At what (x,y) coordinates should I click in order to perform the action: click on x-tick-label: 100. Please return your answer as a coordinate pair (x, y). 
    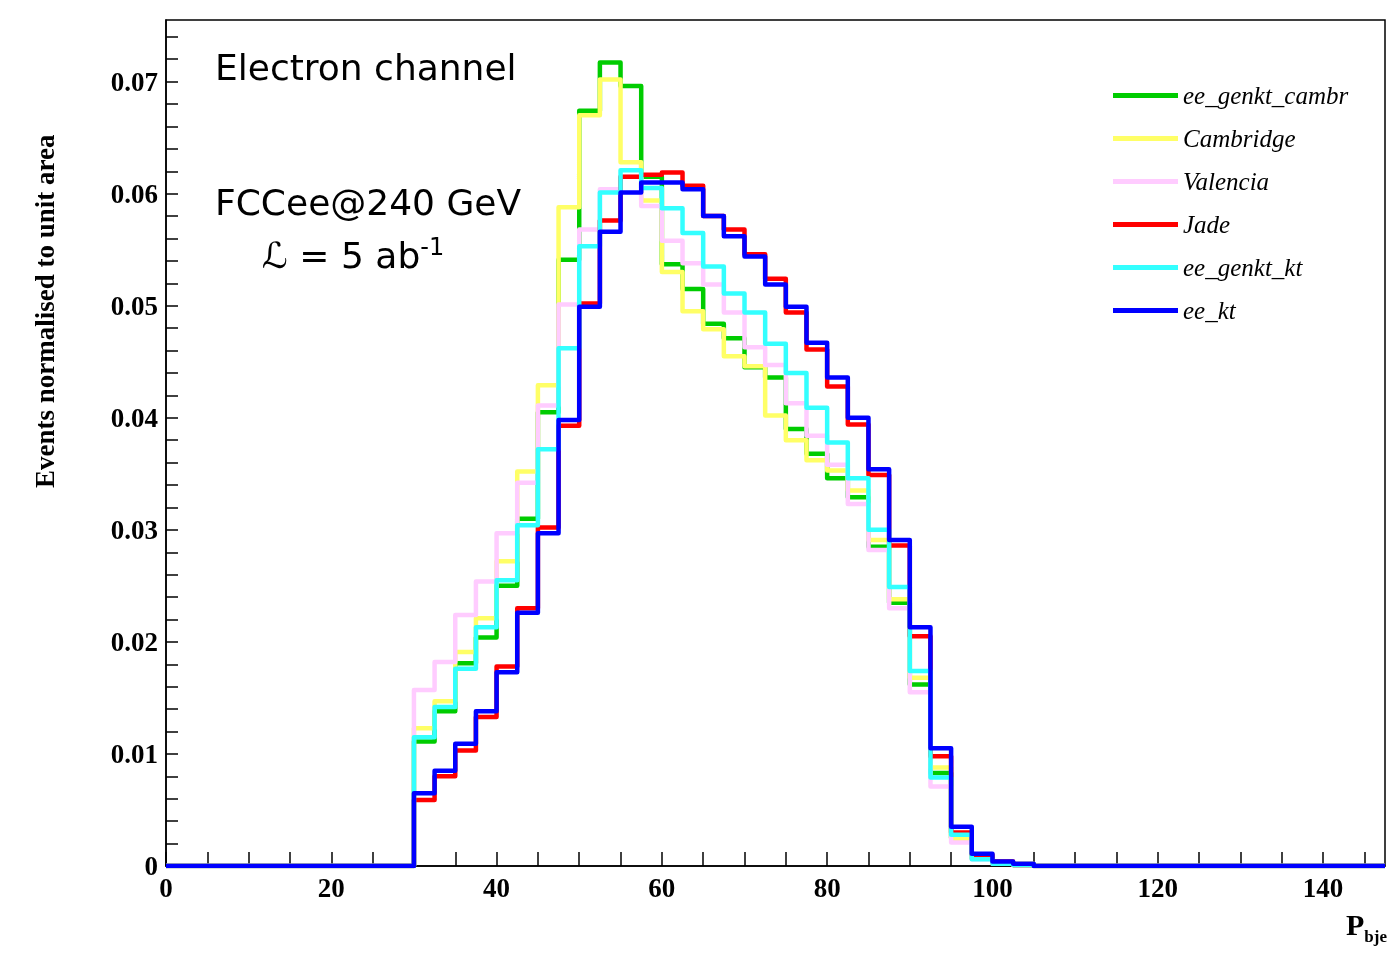
    Looking at the image, I should click on (992, 887).